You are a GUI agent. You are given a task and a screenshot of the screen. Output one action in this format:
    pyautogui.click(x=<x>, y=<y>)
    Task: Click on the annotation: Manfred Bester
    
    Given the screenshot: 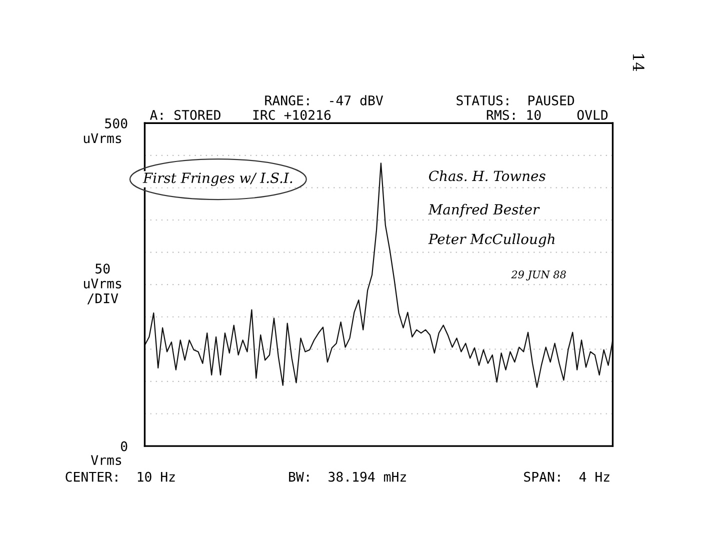 What is the action you would take?
    pyautogui.click(x=484, y=211)
    